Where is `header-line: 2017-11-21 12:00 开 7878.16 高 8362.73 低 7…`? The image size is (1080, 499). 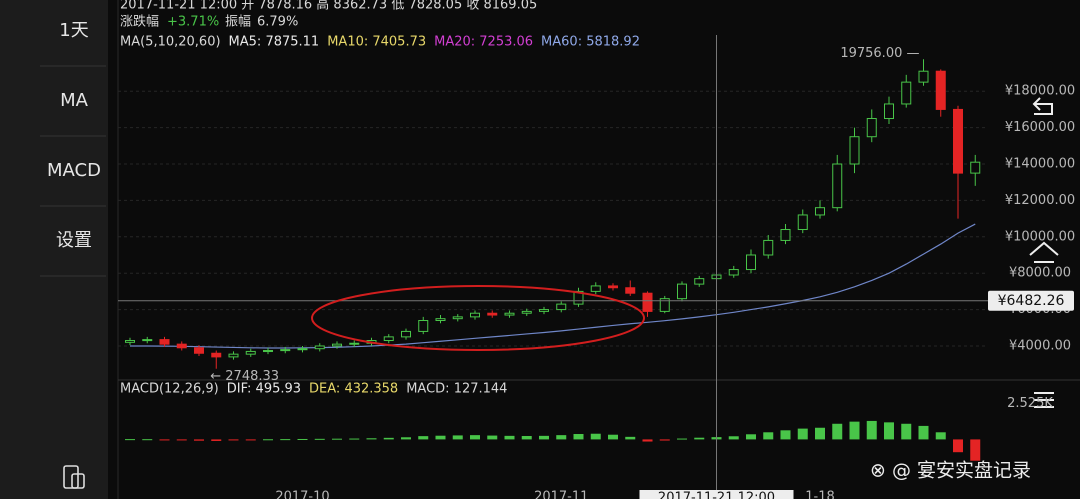 header-line: 2017-11-21 12:00 开 7878.16 高 8362.73 低 7… is located at coordinates (328, 6).